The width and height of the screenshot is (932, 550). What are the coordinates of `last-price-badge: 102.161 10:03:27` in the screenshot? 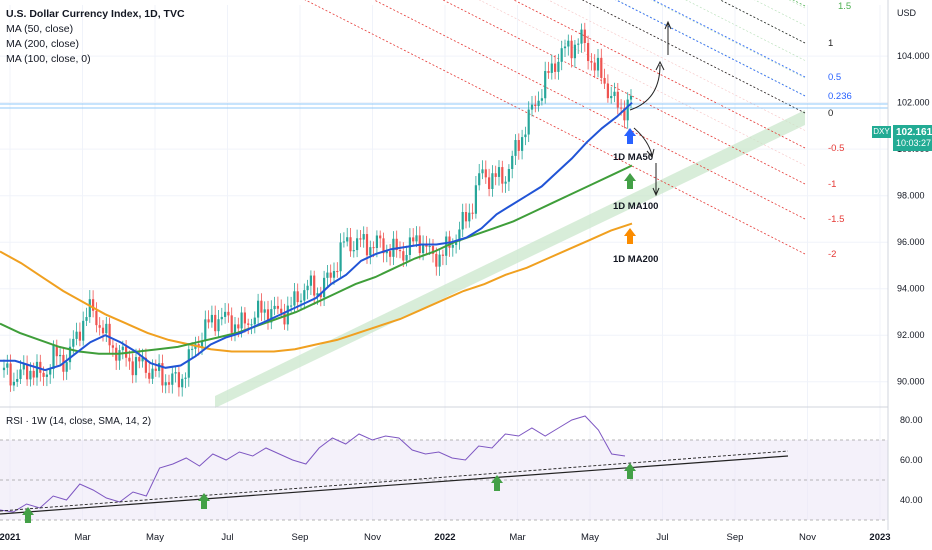 It's located at (912, 138).